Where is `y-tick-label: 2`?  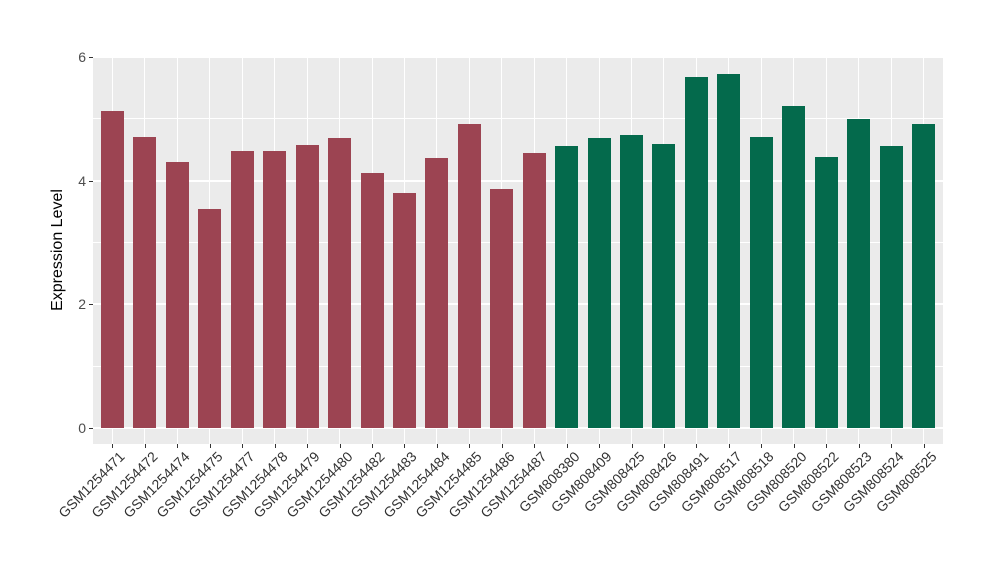 y-tick-label: 2 is located at coordinates (82, 304).